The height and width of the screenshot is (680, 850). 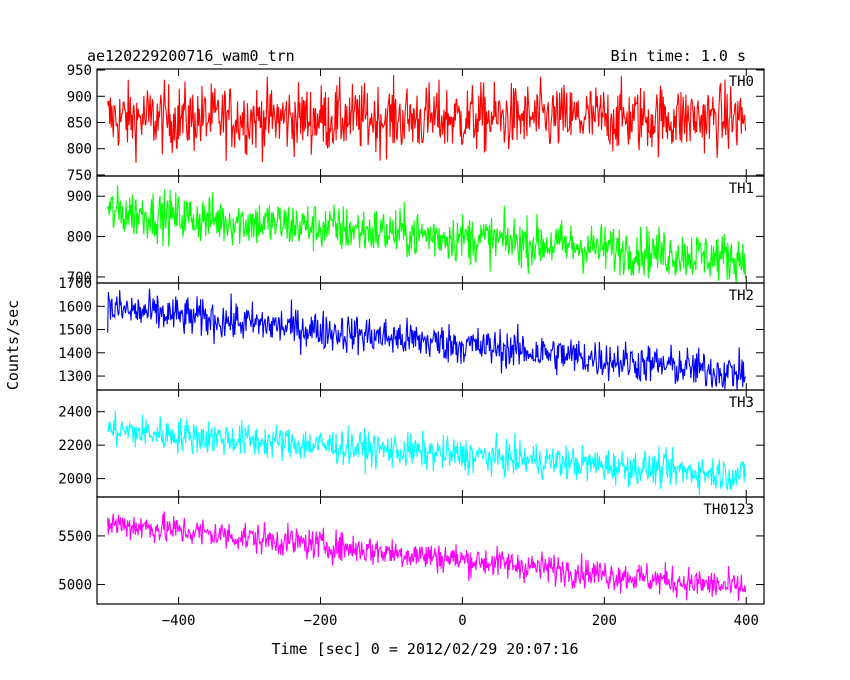 I want to click on bin-time-label: Bin time: 1.0 s, so click(x=678, y=56).